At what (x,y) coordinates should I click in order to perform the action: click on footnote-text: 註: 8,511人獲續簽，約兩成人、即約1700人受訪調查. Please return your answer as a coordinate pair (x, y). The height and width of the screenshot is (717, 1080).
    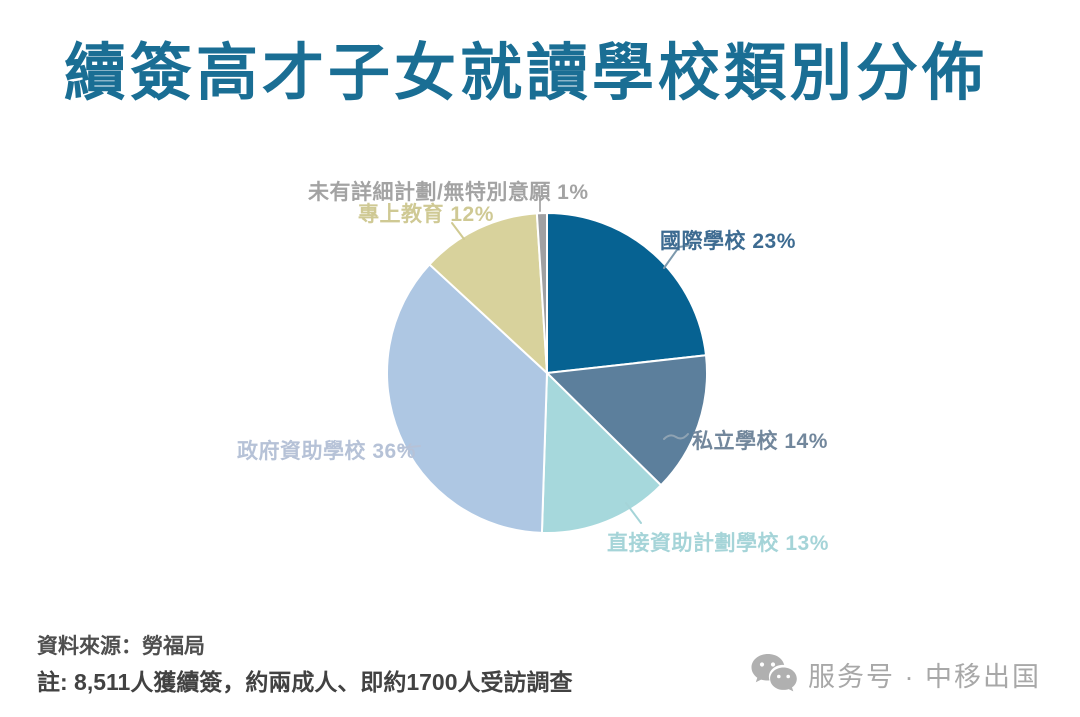
    Looking at the image, I should click on (305, 682).